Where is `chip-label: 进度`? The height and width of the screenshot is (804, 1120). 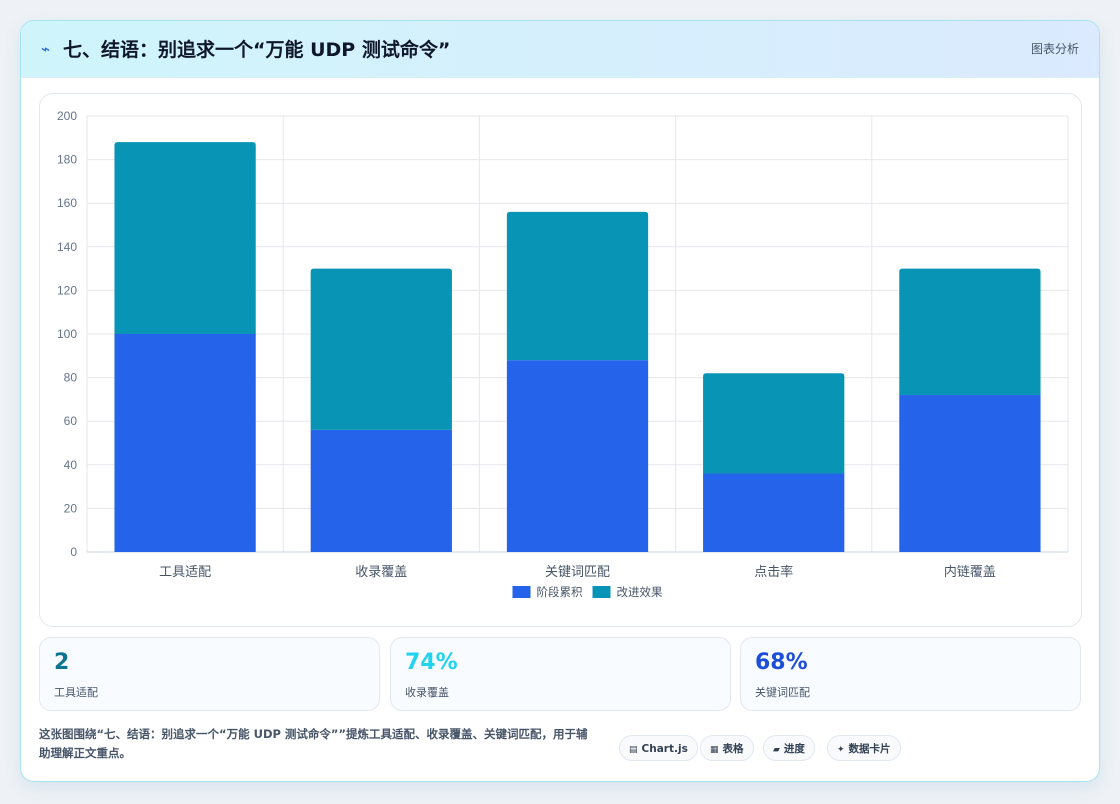
chip-label: 进度 is located at coordinates (794, 749).